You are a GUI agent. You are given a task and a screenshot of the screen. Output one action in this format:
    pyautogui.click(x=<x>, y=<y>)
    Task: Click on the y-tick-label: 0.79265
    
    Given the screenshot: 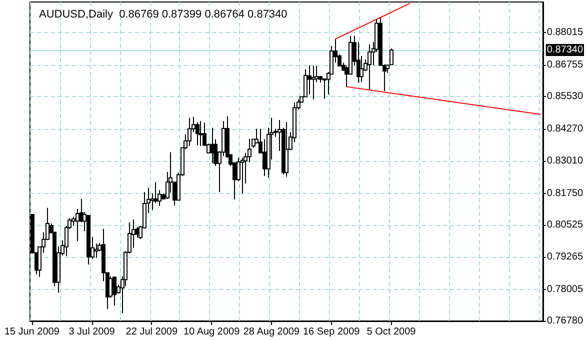 What is the action you would take?
    pyautogui.click(x=565, y=257)
    